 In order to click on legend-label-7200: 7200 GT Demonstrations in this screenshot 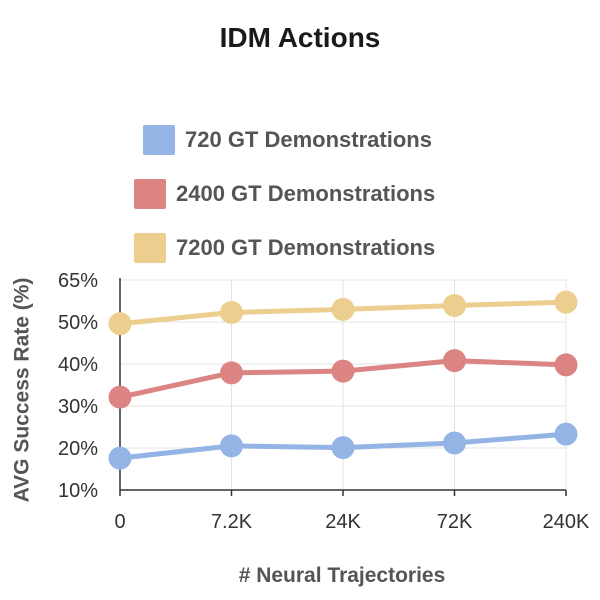, I will do `click(306, 247)`.